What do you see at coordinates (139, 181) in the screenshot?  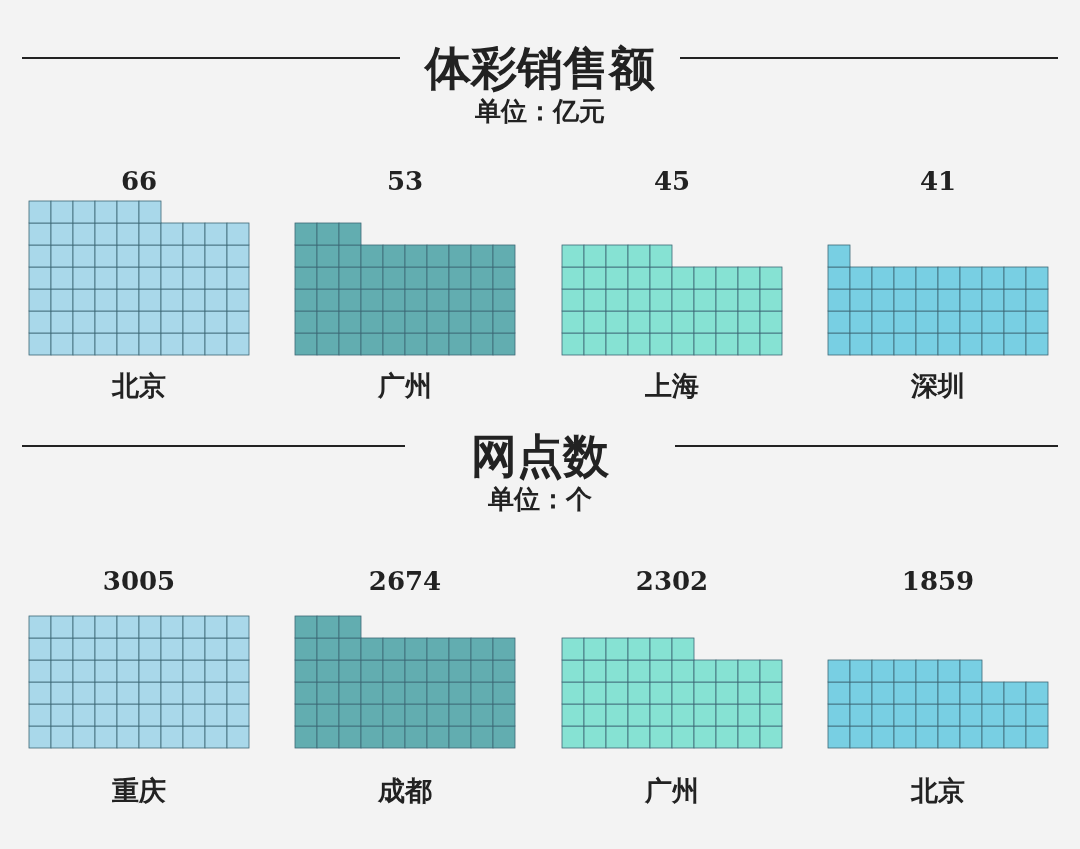 I see `data-label: 66` at bounding box center [139, 181].